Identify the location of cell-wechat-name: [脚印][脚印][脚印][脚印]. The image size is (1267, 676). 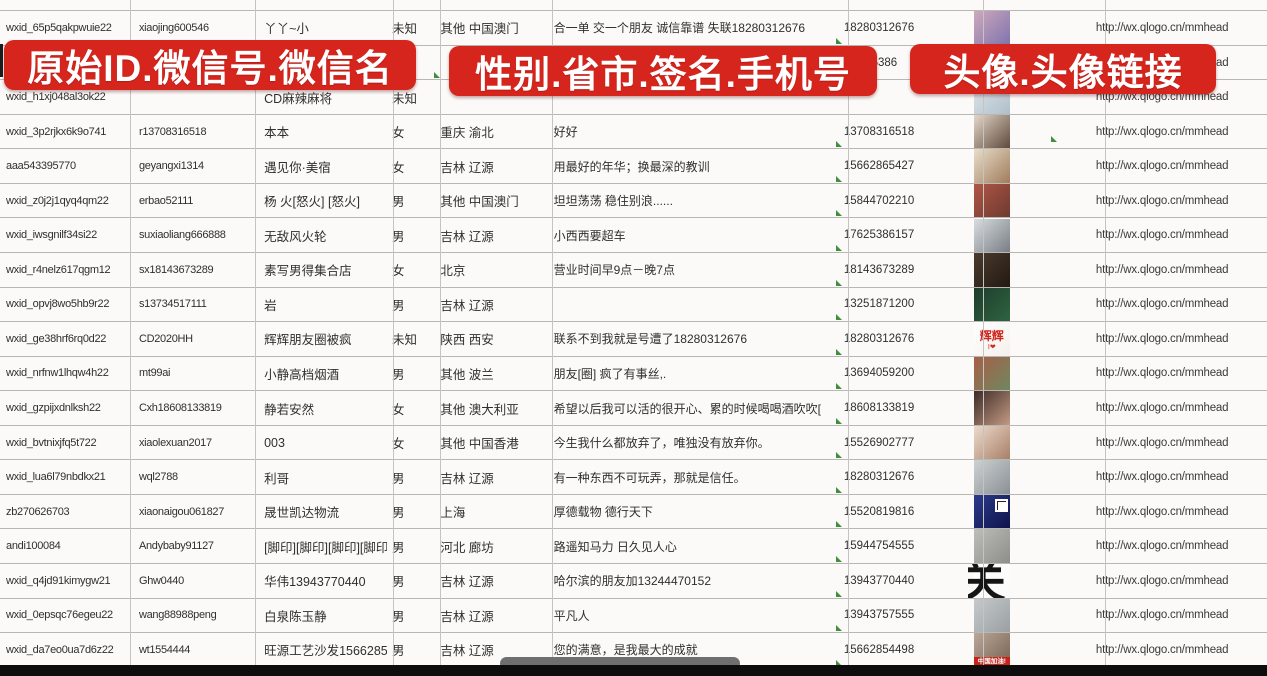
(326, 547).